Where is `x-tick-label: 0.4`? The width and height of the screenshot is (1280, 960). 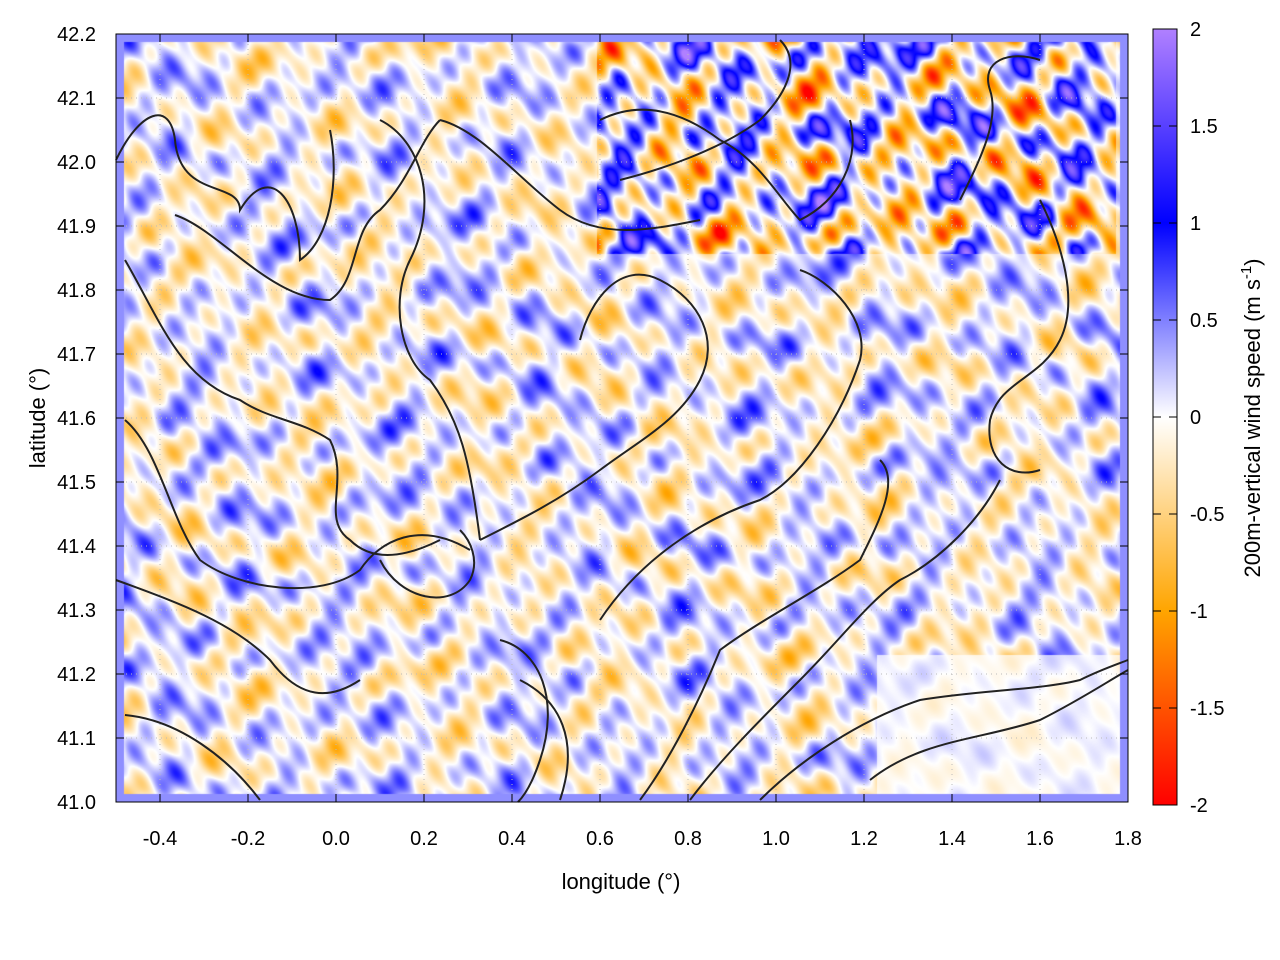
x-tick-label: 0.4 is located at coordinates (512, 839).